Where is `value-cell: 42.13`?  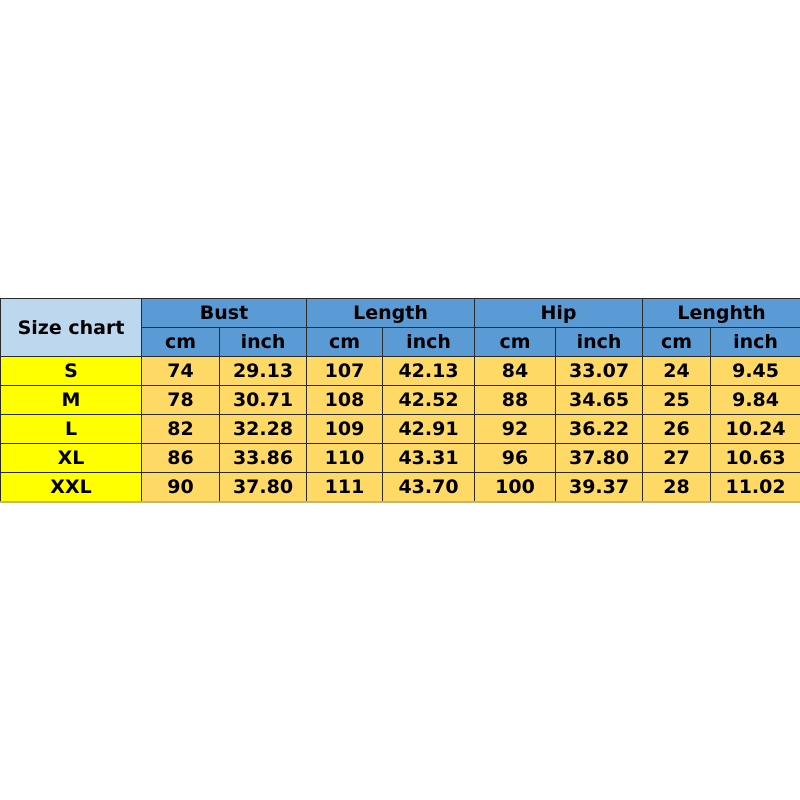 value-cell: 42.13 is located at coordinates (428, 371).